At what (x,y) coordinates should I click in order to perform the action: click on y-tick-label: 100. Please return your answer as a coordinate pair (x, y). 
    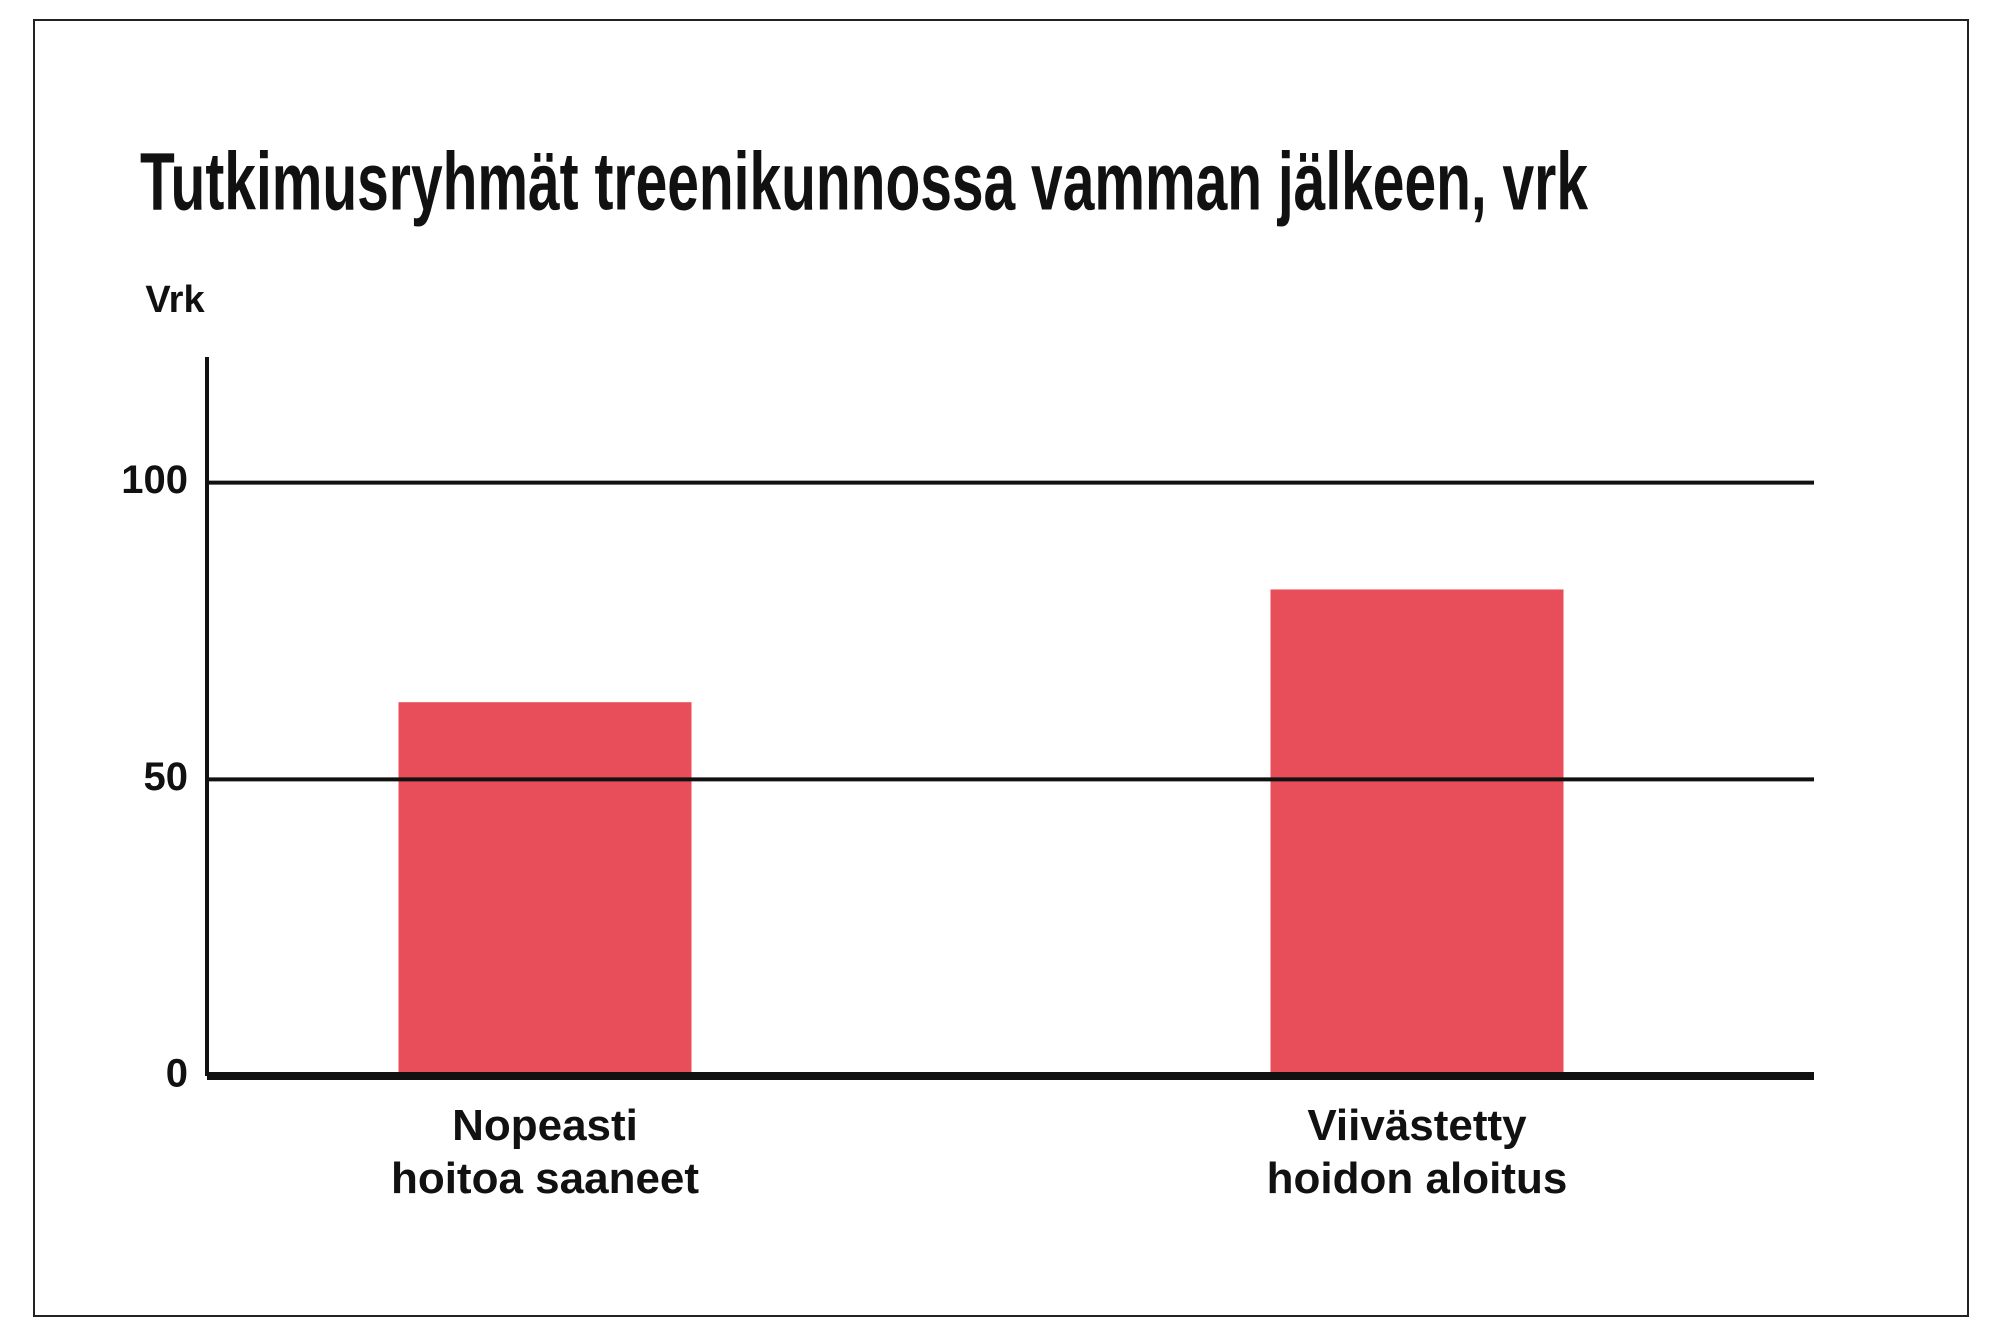
    Looking at the image, I should click on (154, 480).